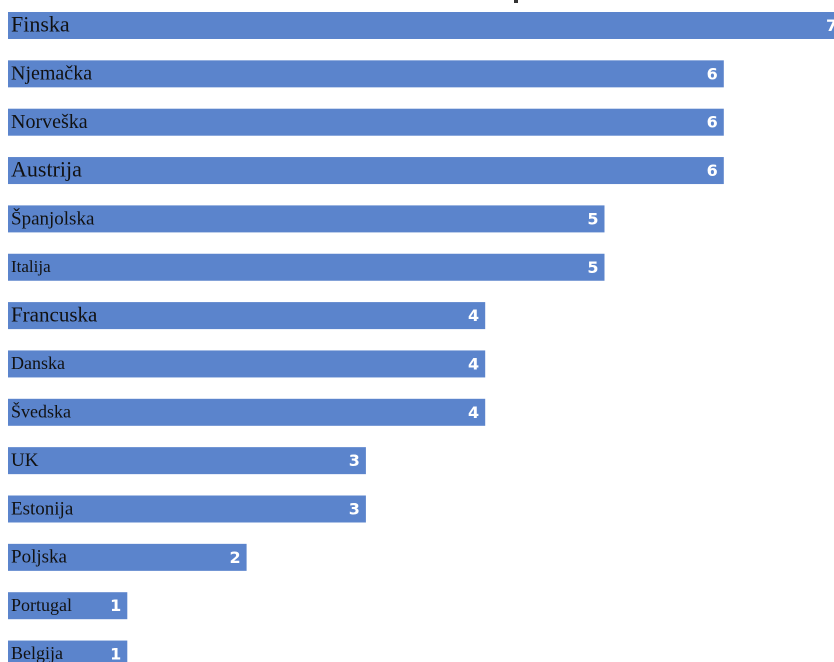 The width and height of the screenshot is (834, 662). Describe the element at coordinates (40, 24) in the screenshot. I see `category-label: Finska` at that location.